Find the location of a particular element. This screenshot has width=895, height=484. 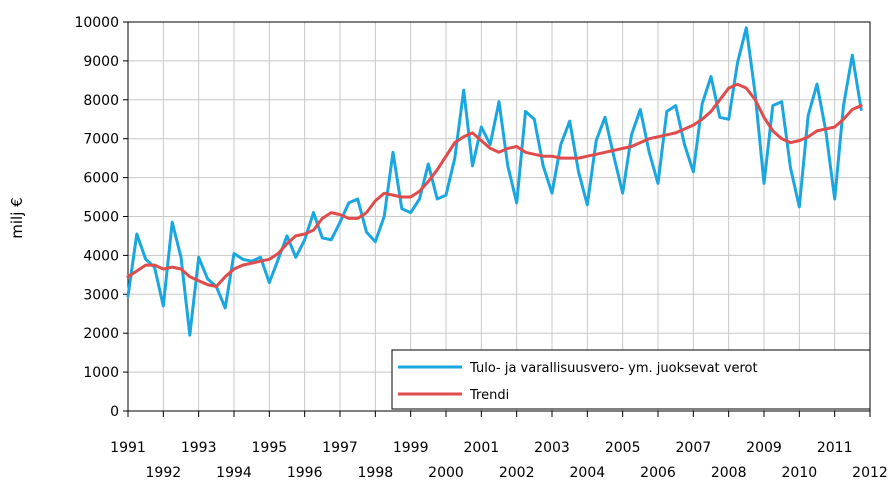

x-tick-label: 2006 is located at coordinates (658, 473).